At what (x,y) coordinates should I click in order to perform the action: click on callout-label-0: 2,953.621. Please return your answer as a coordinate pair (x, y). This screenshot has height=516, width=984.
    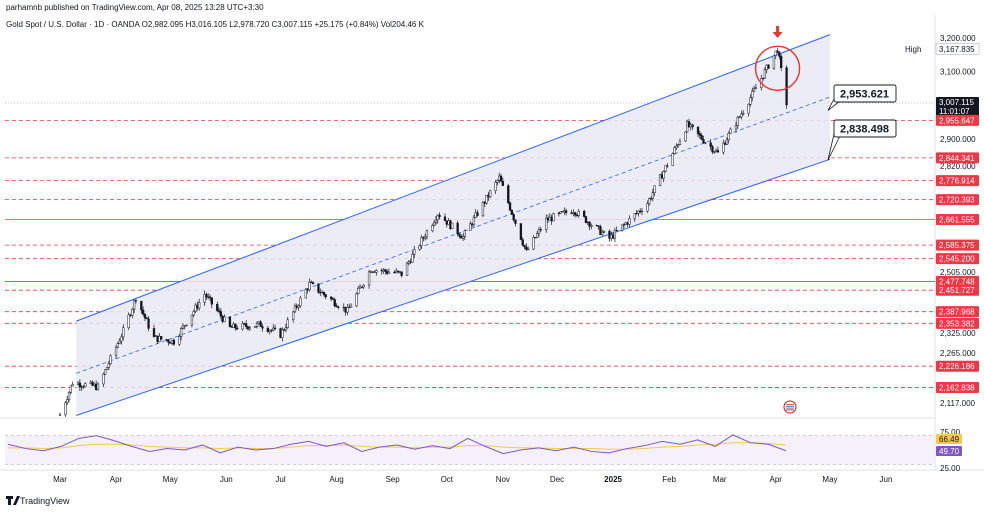
    Looking at the image, I should click on (864, 95).